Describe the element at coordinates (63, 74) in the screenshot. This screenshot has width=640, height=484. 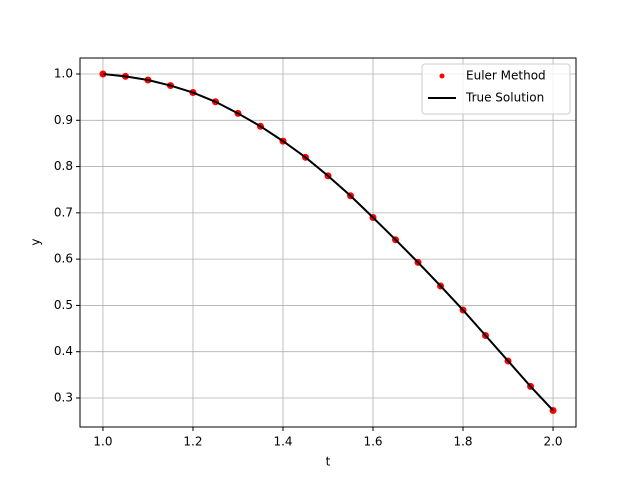
I see `y-tick-label: 1.0` at that location.